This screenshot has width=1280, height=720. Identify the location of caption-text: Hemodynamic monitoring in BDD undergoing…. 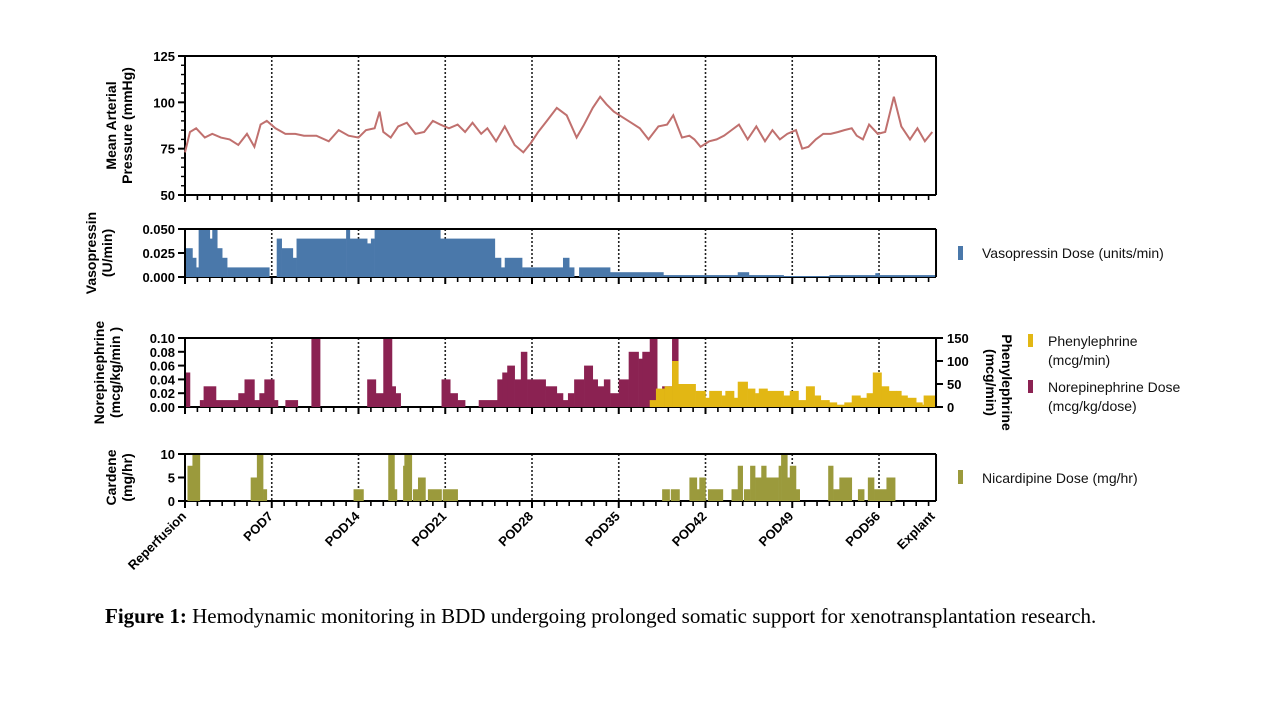
(641, 616).